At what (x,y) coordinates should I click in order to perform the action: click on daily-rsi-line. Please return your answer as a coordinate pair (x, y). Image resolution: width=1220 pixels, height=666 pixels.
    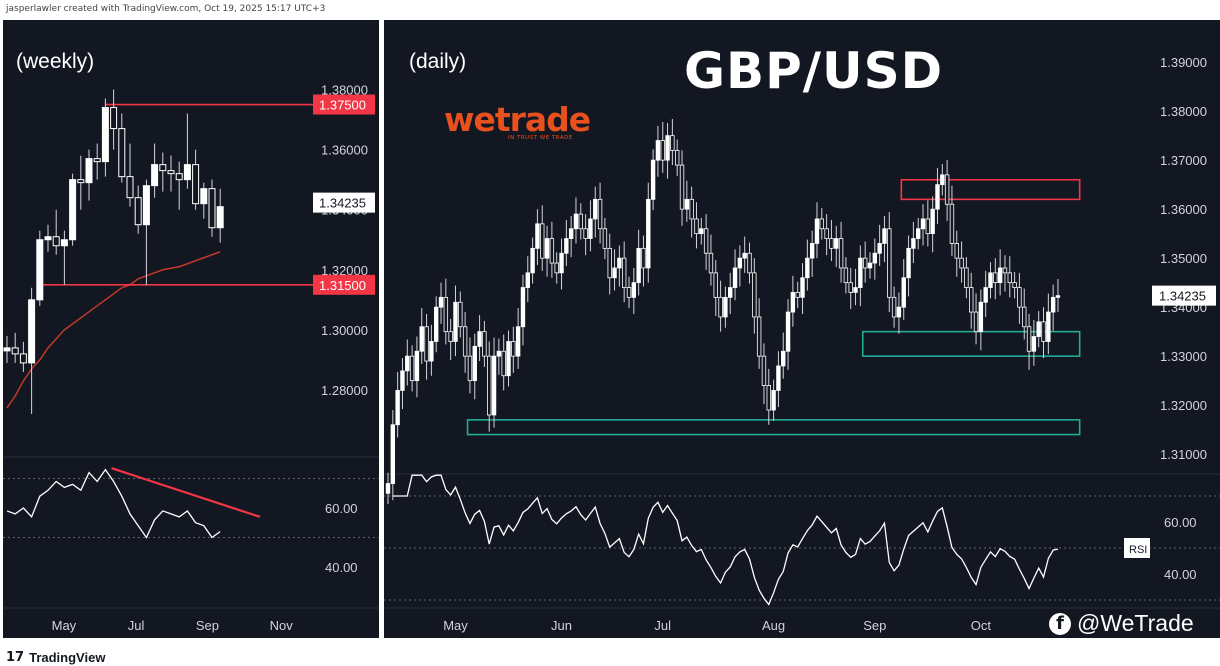
    Looking at the image, I should click on (725, 540).